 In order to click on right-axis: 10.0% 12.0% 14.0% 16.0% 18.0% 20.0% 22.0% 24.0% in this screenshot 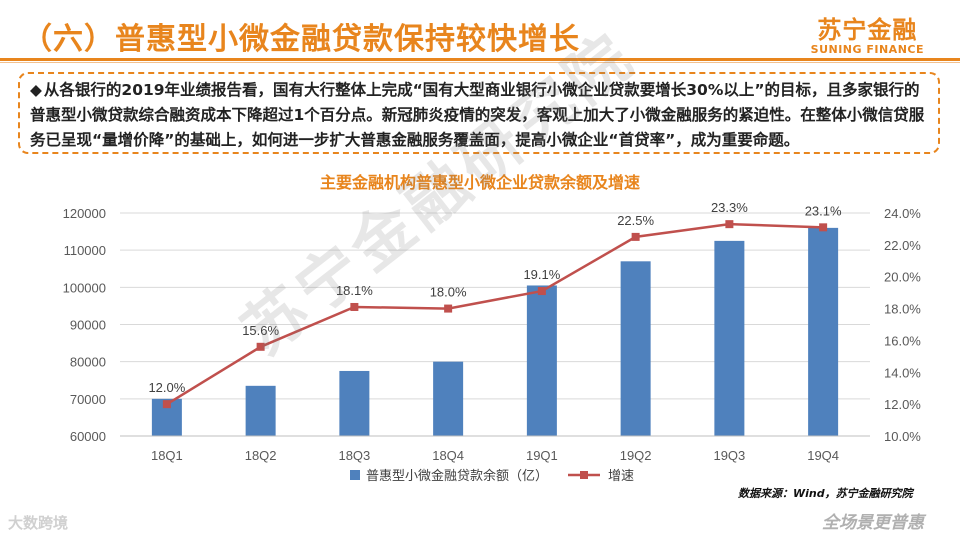, I will do `click(902, 325)`.